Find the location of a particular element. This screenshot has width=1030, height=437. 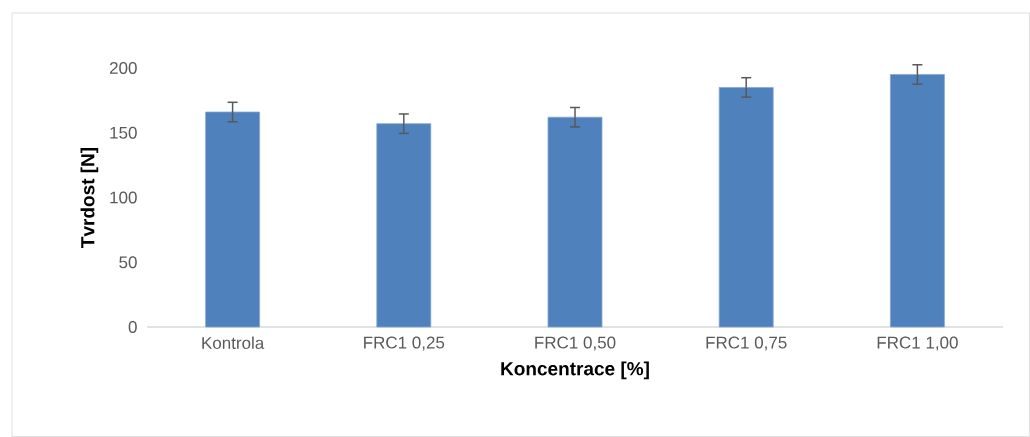

y-tick-label: 150 is located at coordinates (123, 132).